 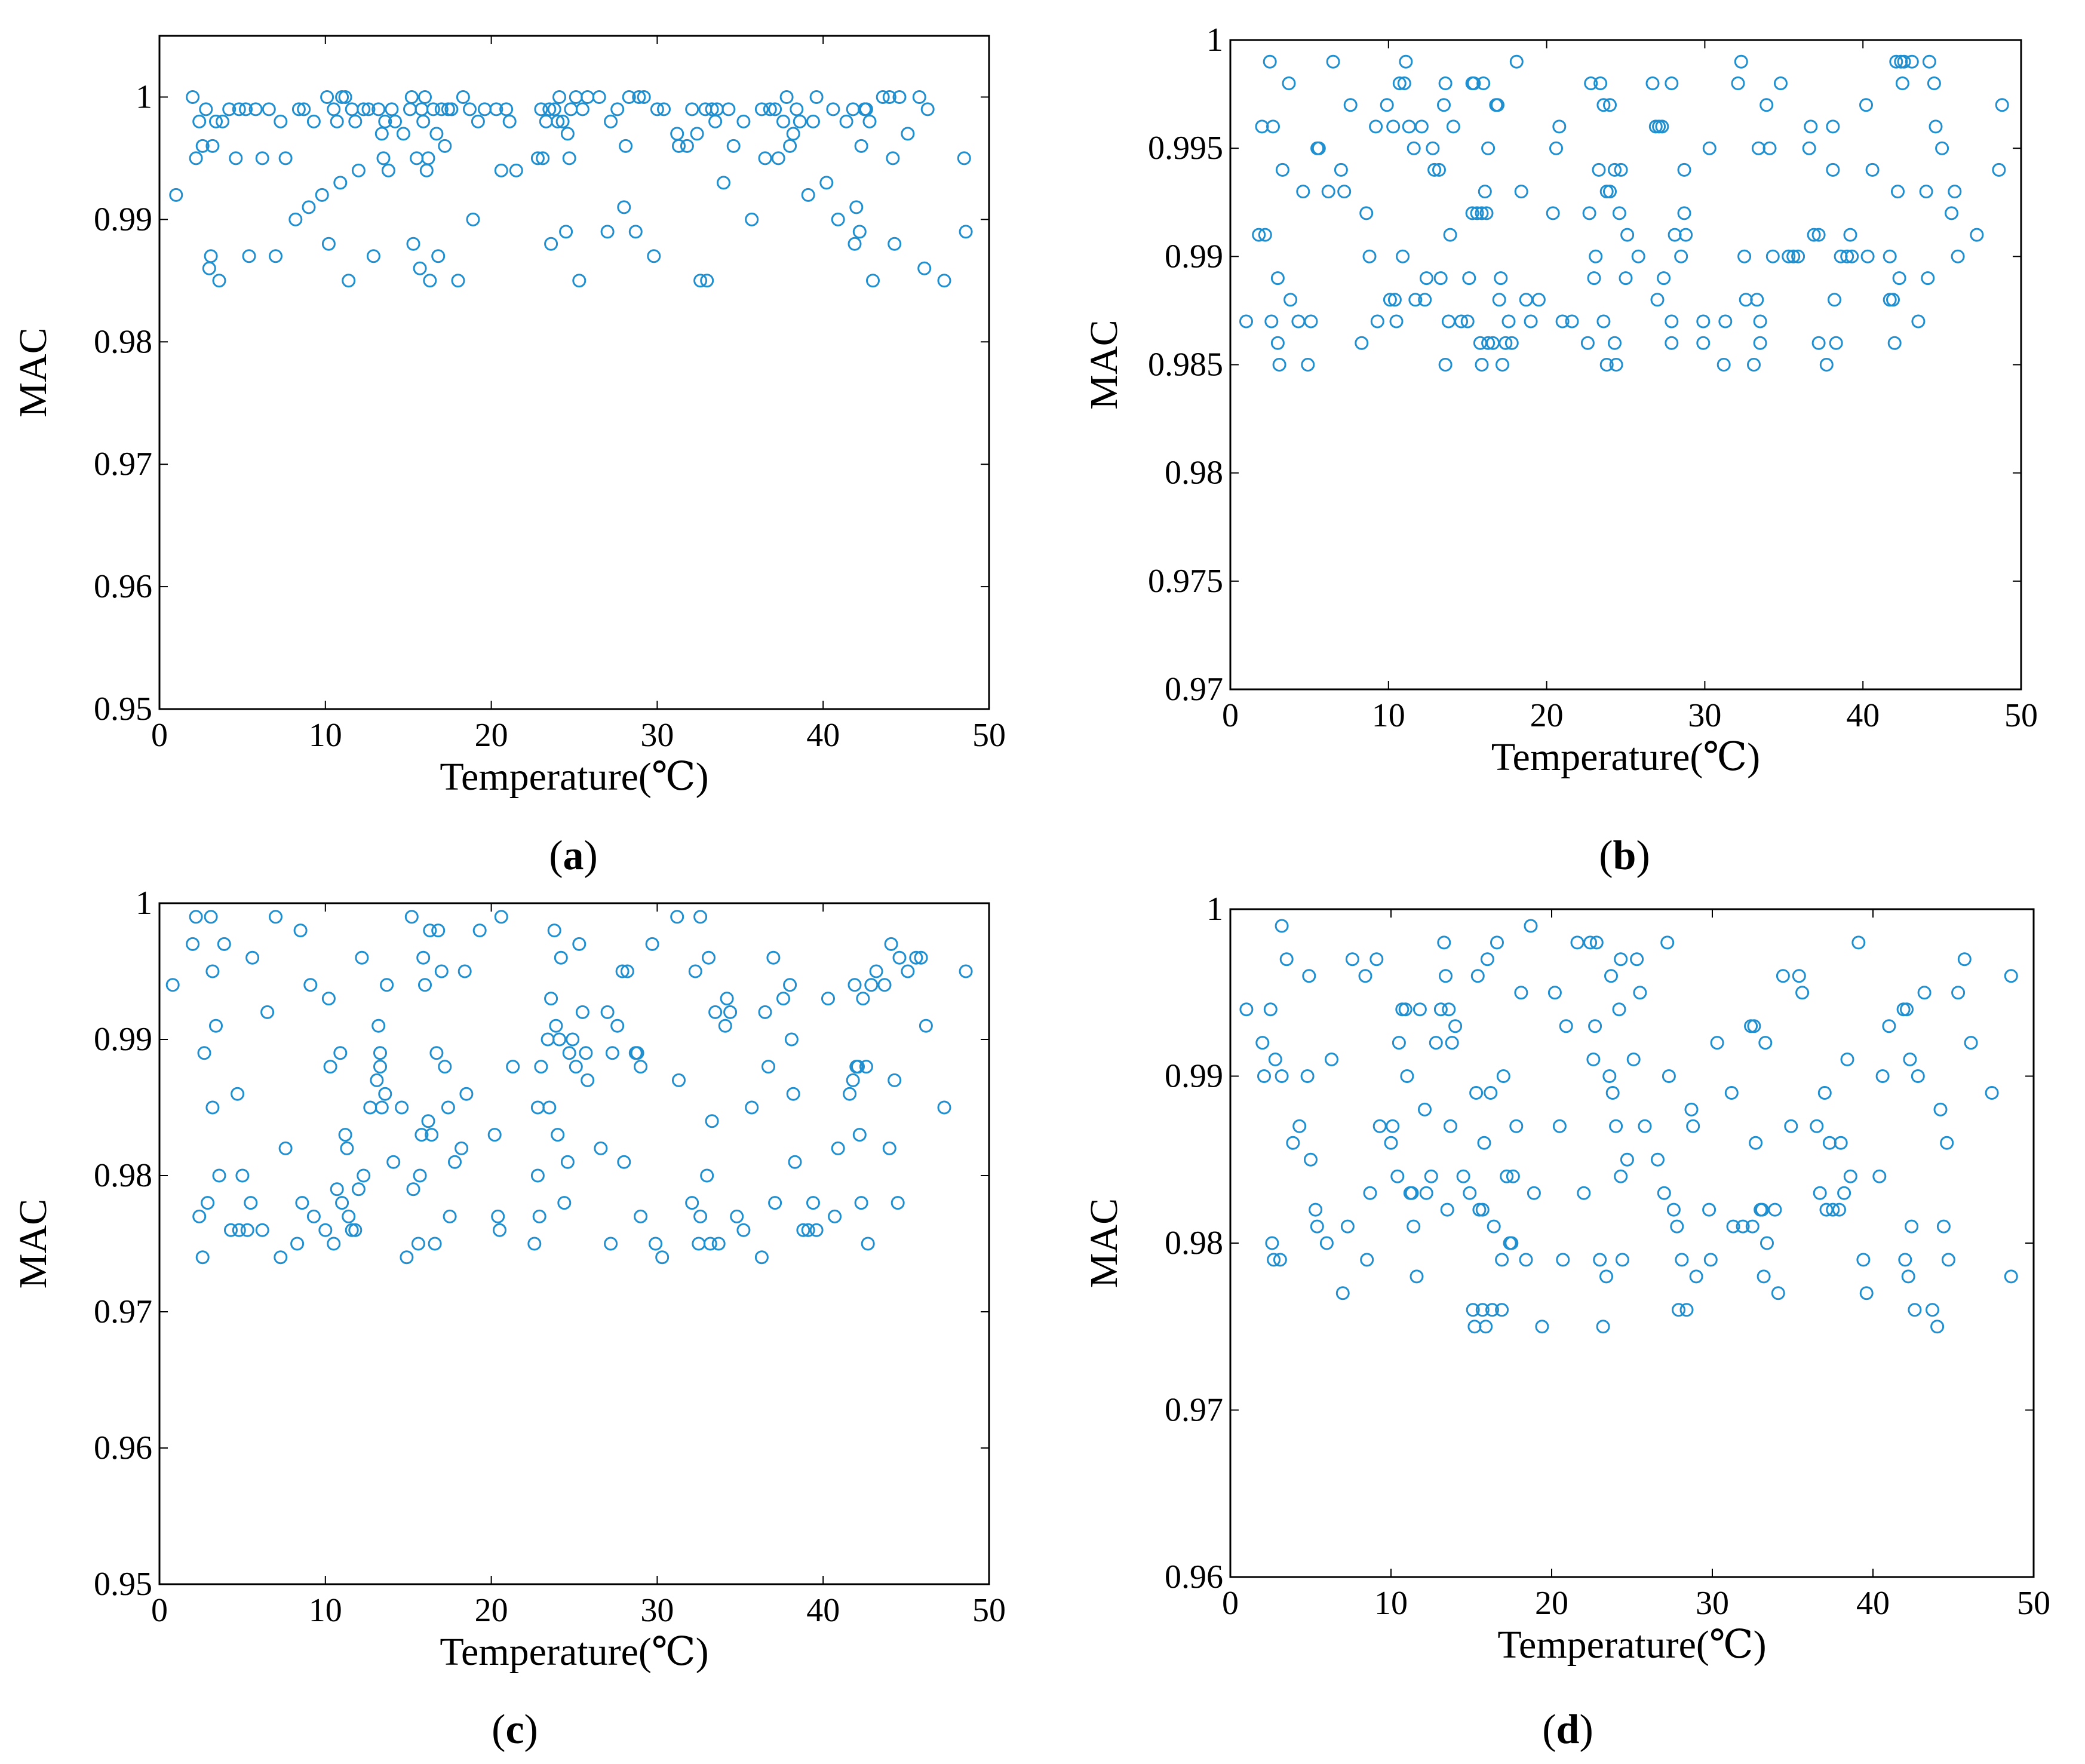 What do you see at coordinates (1551, 1603) in the screenshot?
I see `x-tick-label-d: 20` at bounding box center [1551, 1603].